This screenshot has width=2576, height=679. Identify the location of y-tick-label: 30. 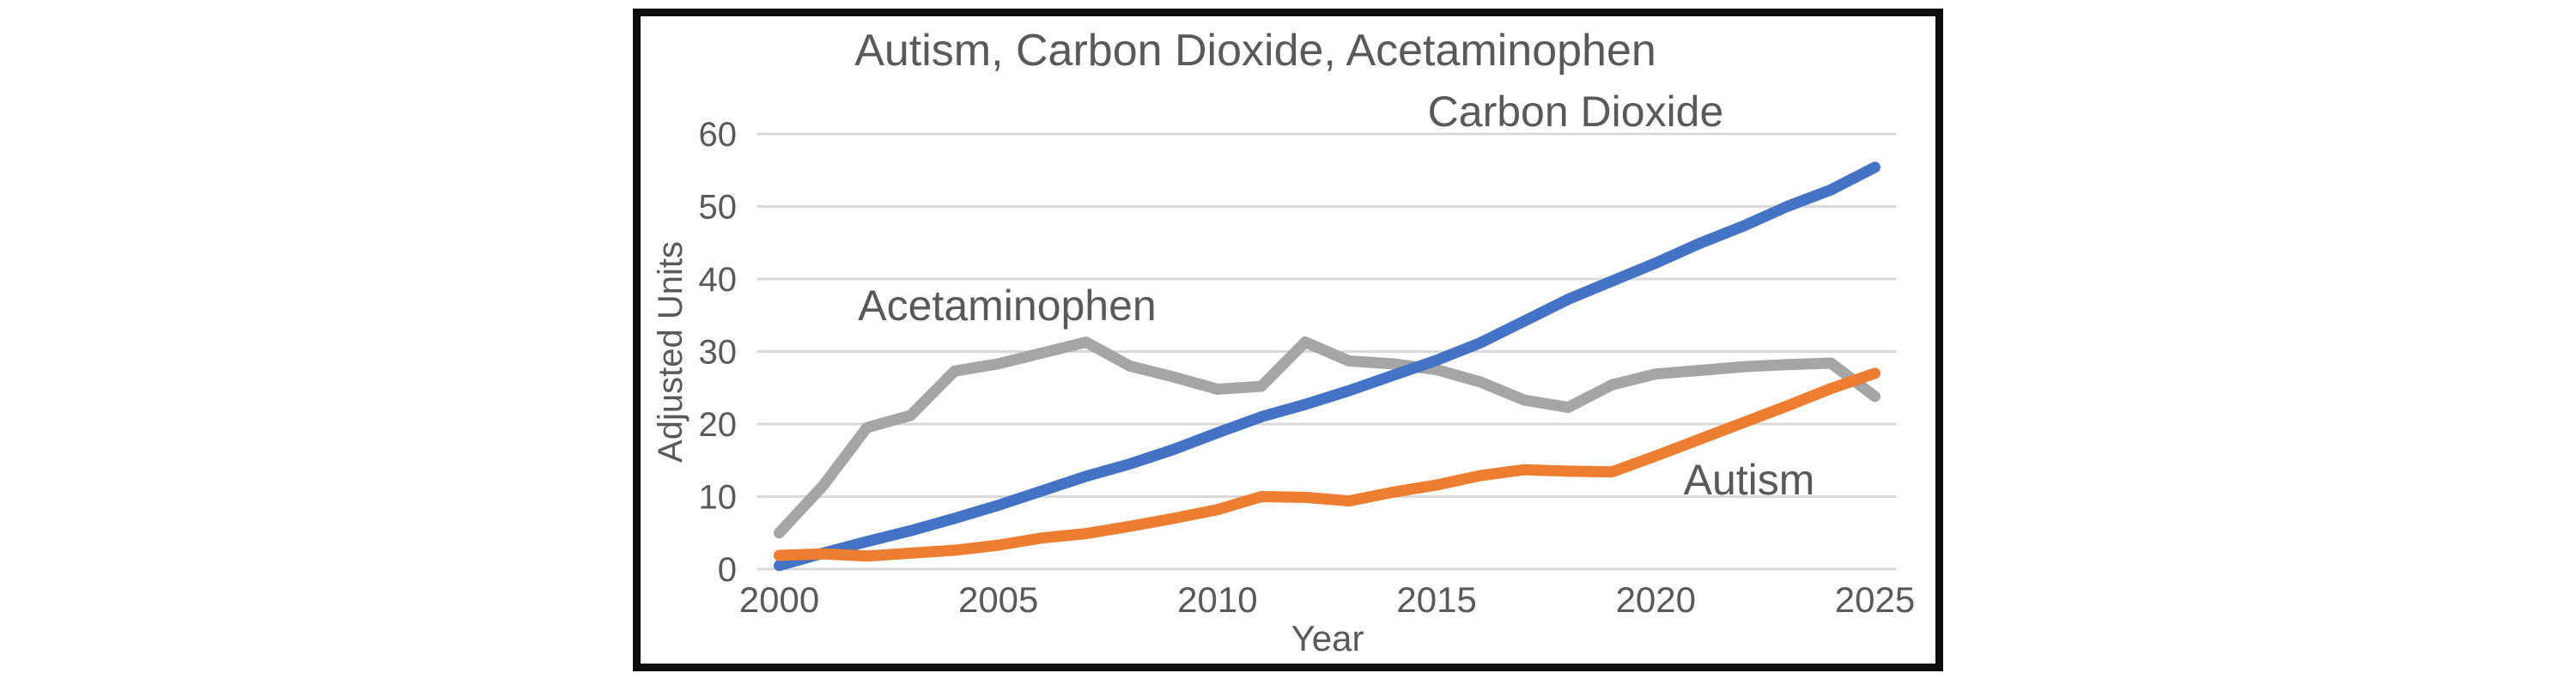
(718, 353).